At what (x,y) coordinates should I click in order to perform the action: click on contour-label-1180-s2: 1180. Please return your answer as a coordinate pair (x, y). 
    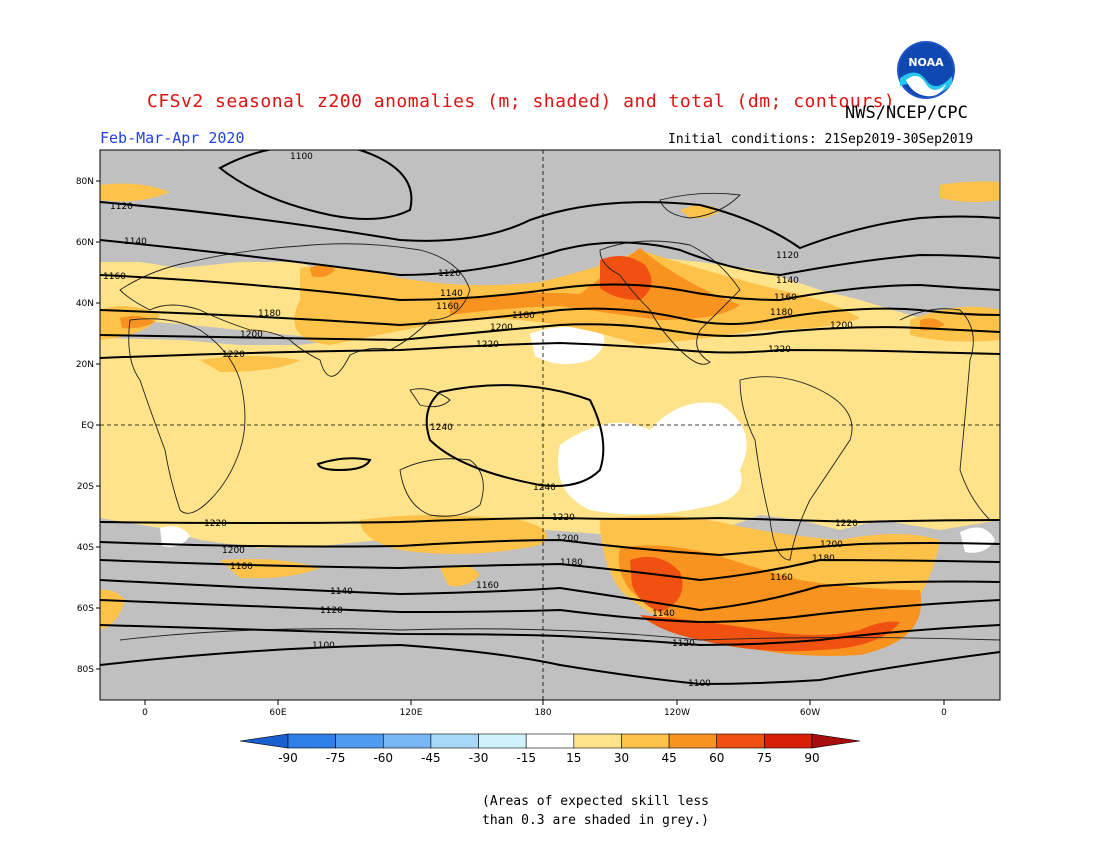
    Looking at the image, I should click on (571, 563).